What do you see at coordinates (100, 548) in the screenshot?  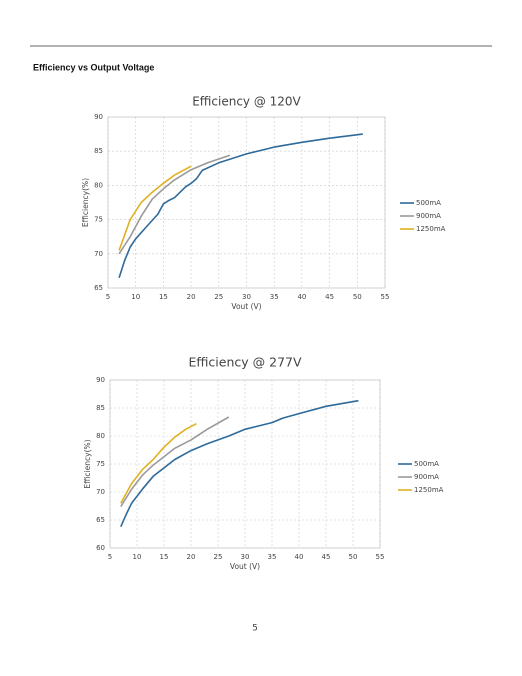 I see `y-tick-label: 60` at bounding box center [100, 548].